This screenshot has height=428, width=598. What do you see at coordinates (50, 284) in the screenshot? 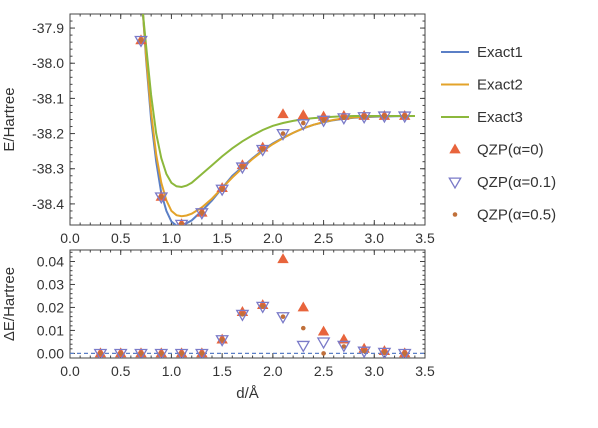
I see `y-tick-label: 0.03` at bounding box center [50, 284].